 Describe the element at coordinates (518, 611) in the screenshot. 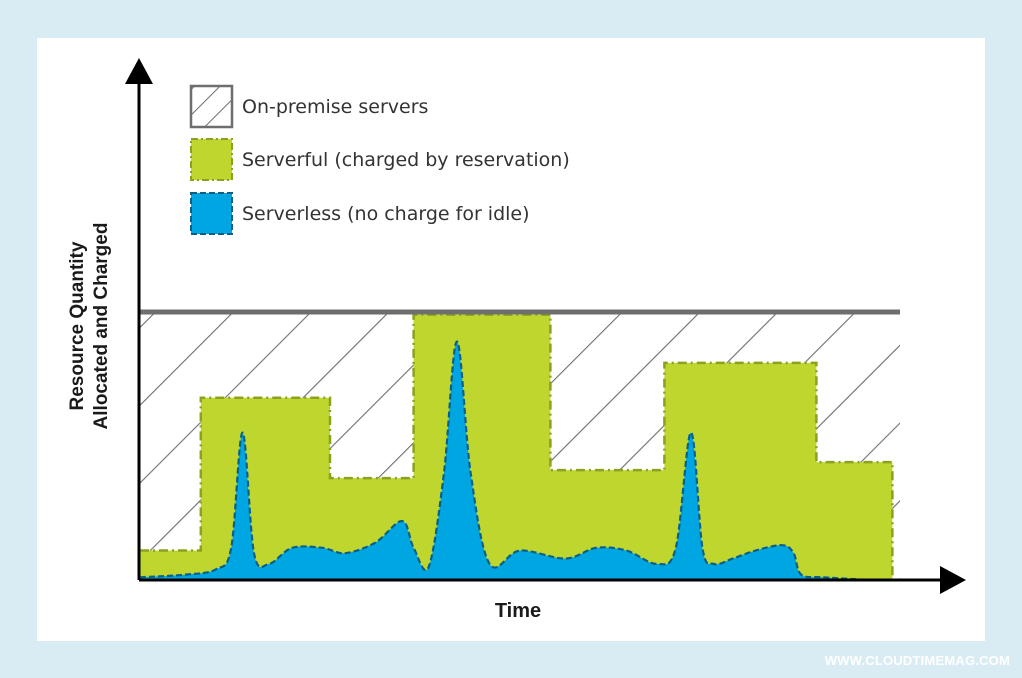

I see `x-axis-label: Time` at that location.